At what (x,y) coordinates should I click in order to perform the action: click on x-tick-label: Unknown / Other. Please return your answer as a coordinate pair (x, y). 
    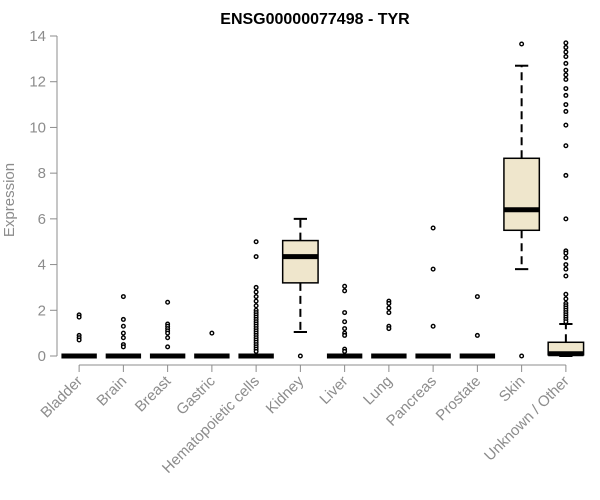
    Looking at the image, I should click on (527, 419).